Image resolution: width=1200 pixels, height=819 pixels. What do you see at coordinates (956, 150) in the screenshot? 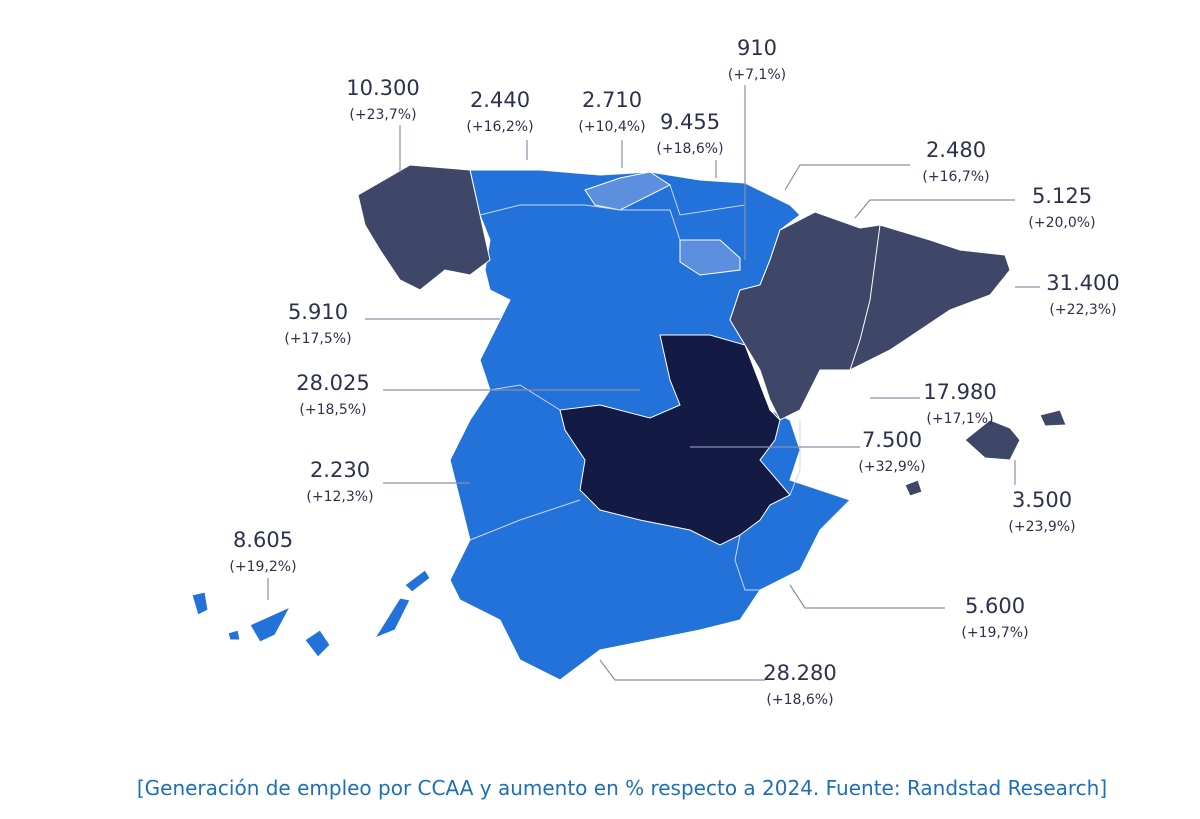
I see `region-value: 2.480` at bounding box center [956, 150].